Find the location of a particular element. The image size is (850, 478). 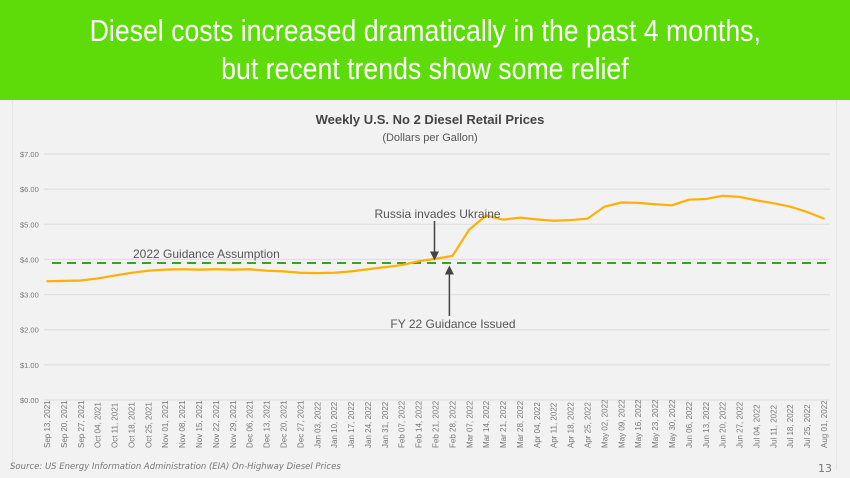

y-tick-label: $7.00 is located at coordinates (29, 154).